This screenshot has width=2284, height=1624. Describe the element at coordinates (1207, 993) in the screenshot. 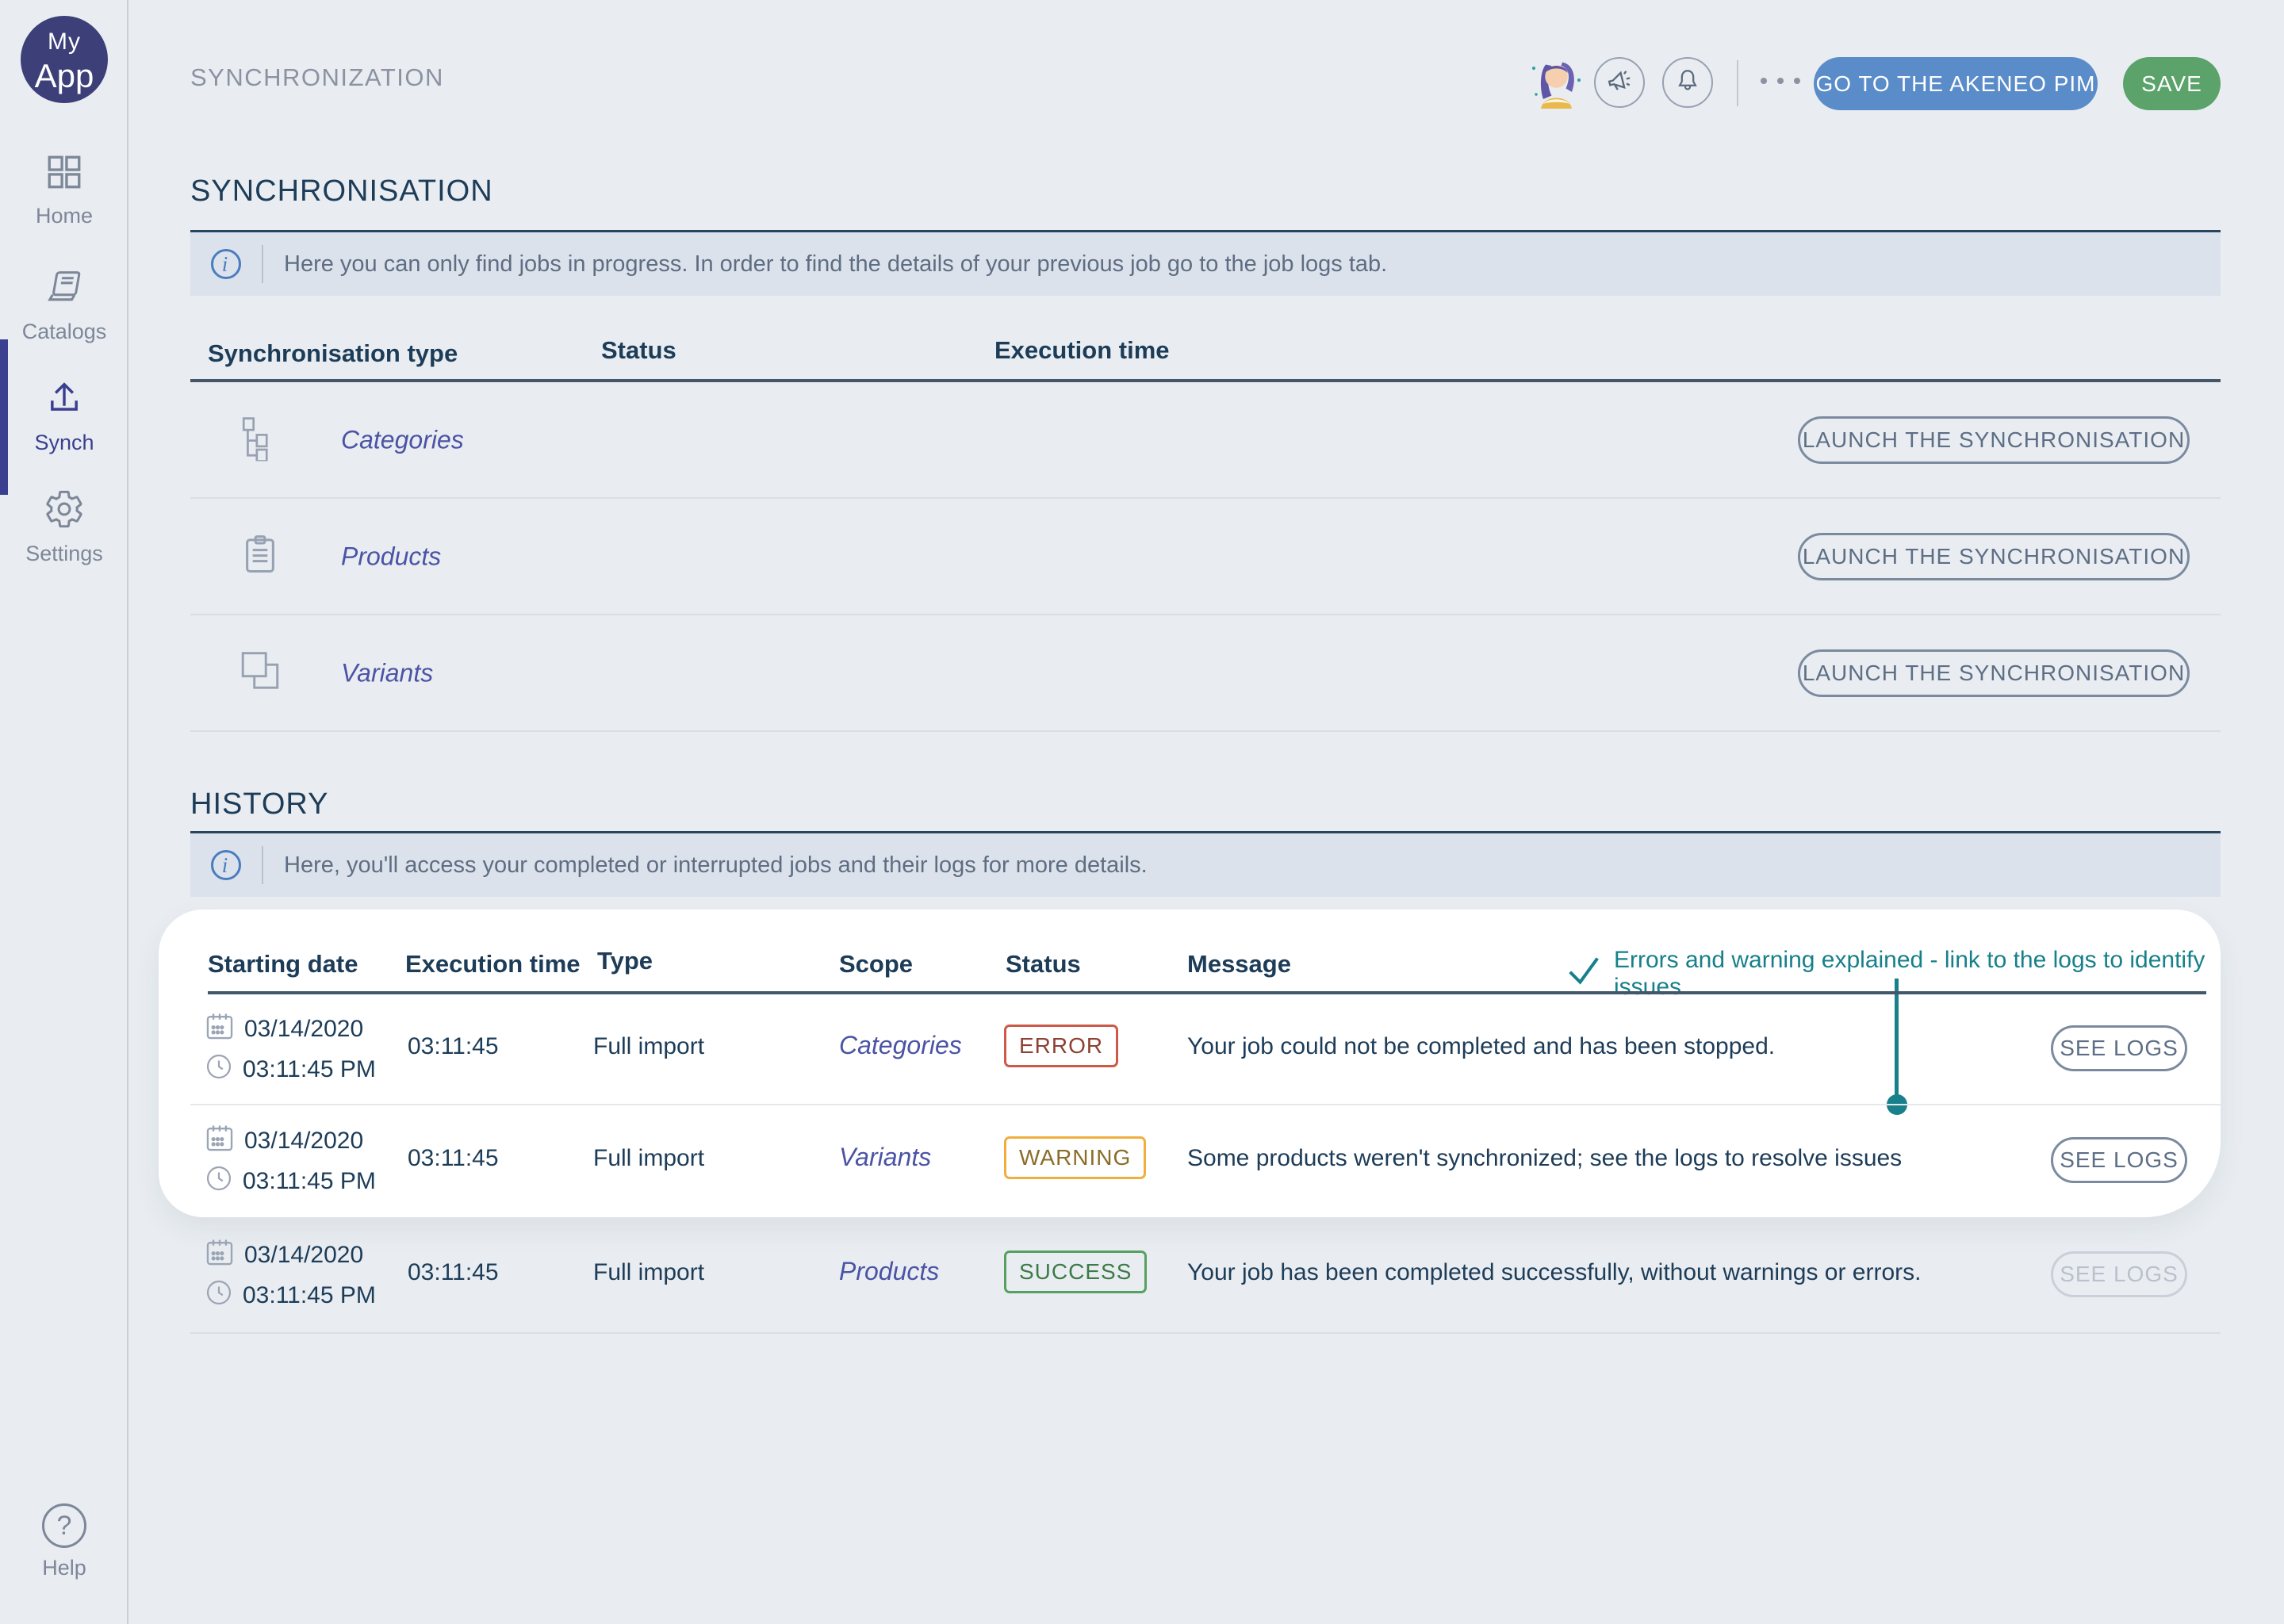

I see `history-table-rule` at that location.